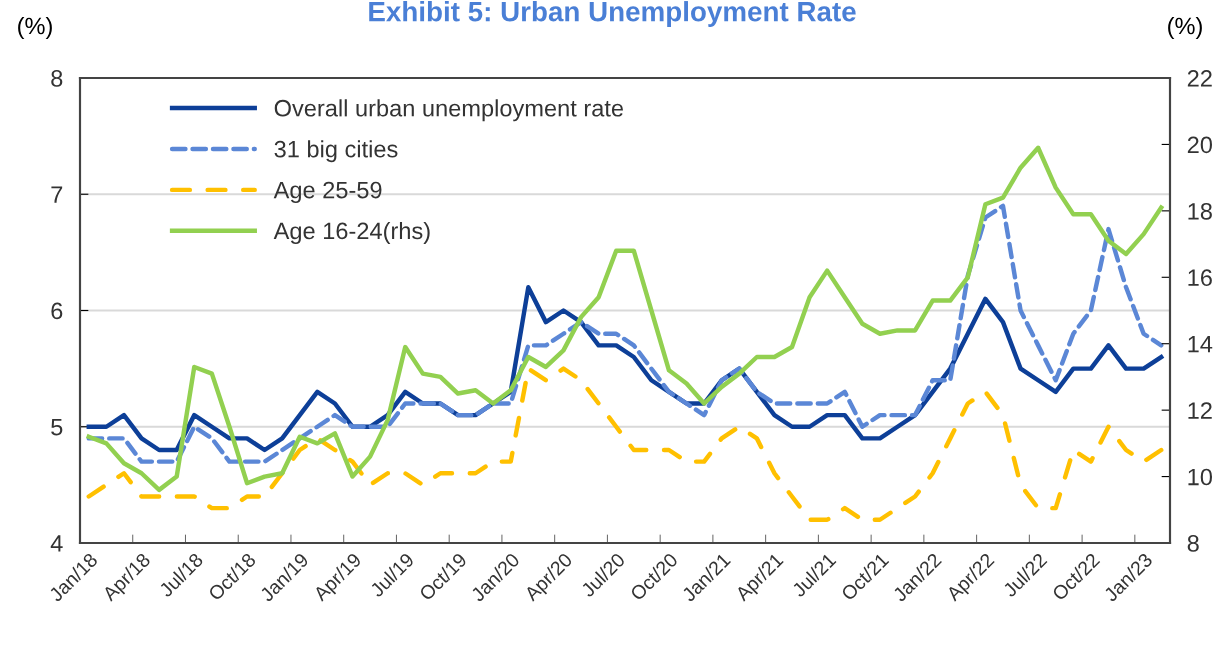 The width and height of the screenshot is (1224, 665). Describe the element at coordinates (351, 232) in the screenshot. I see `legend-label: Age 16-24(rhs)` at that location.